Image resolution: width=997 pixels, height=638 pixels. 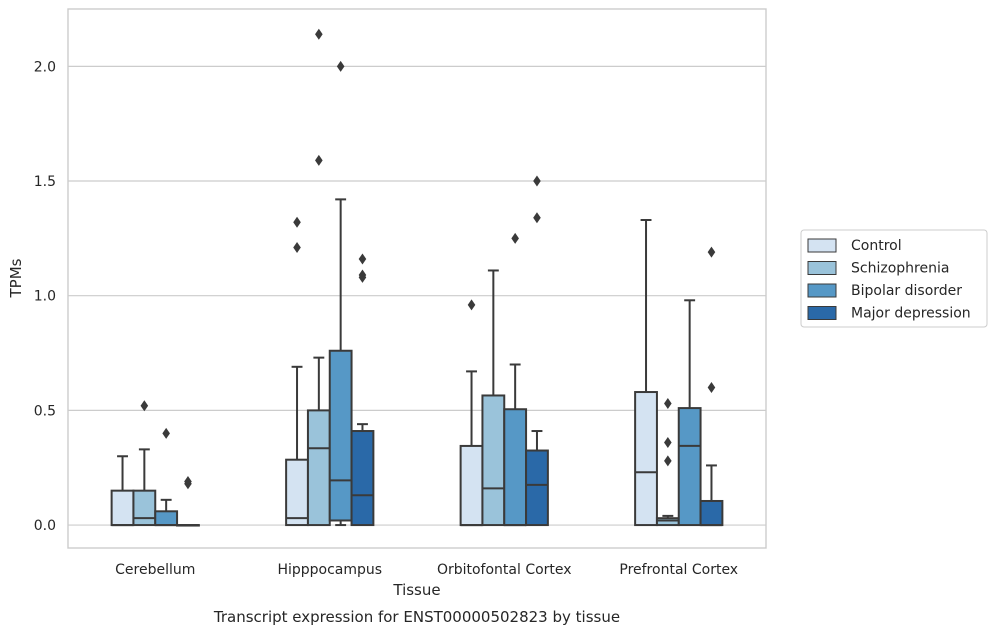 What do you see at coordinates (678, 570) in the screenshot?
I see `x-tick-label: Prefrontal Cortex` at bounding box center [678, 570].